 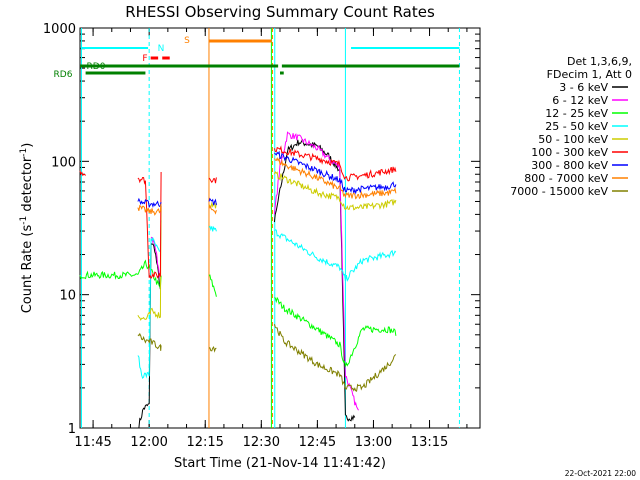 I want to click on legend-label: 800 - 7000 keV, so click(x=566, y=178).